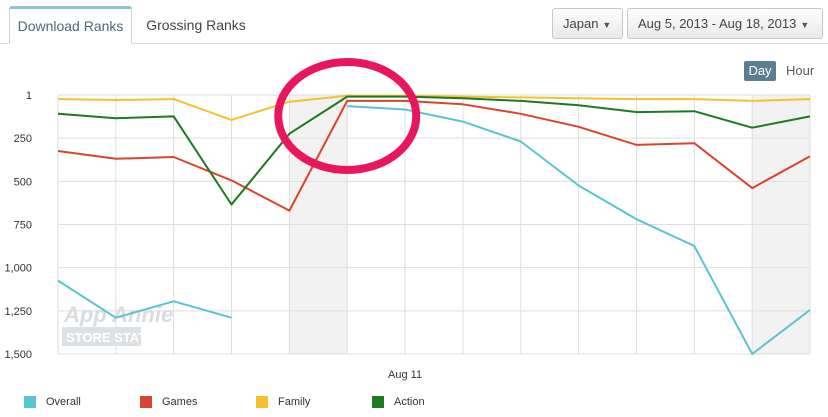 The image size is (828, 417). I want to click on granularity-day-button: Day, so click(760, 71).